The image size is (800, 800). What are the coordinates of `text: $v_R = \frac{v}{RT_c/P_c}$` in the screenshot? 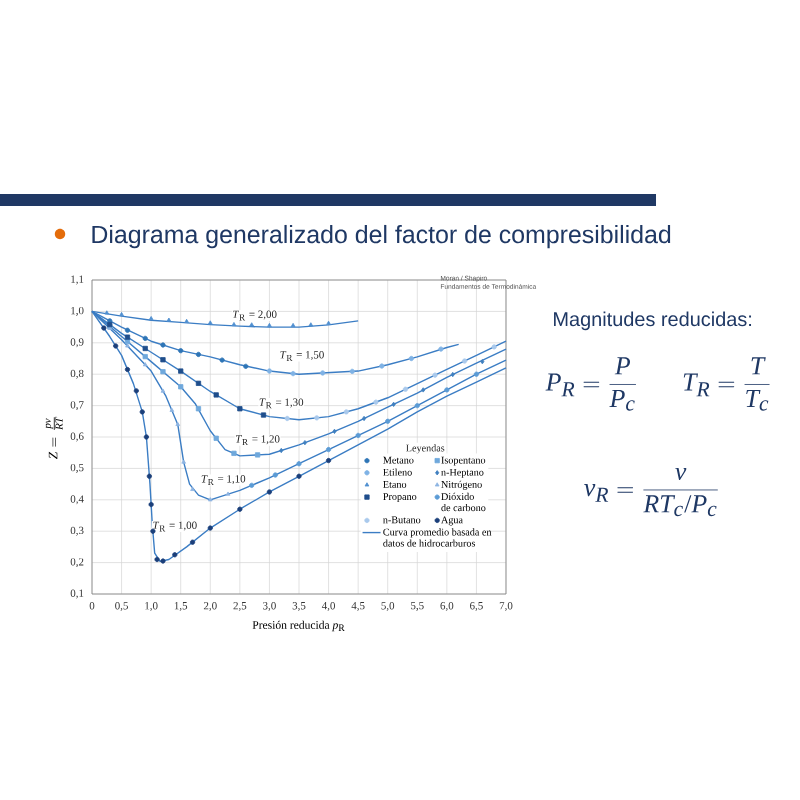 It's located at (651, 492).